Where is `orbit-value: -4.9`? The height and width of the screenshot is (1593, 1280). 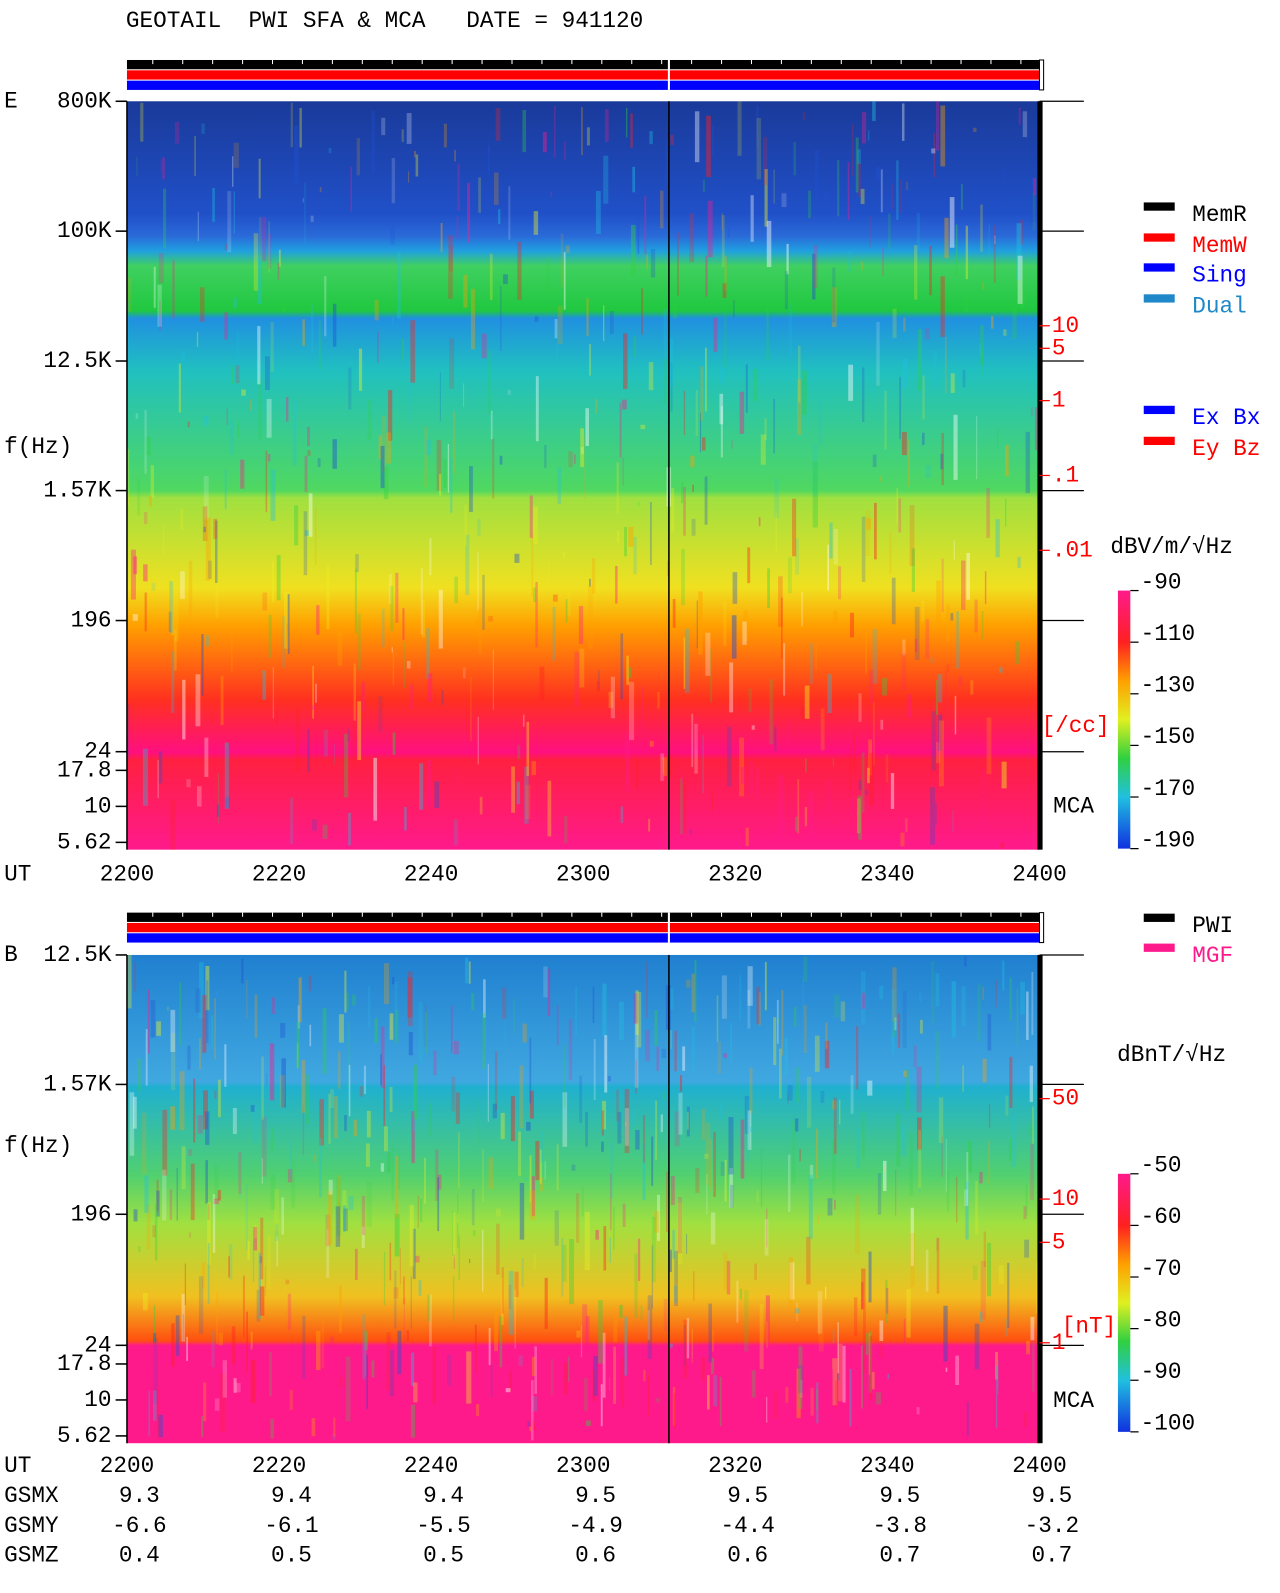
orbit-value: -4.9 is located at coordinates (595, 1526).